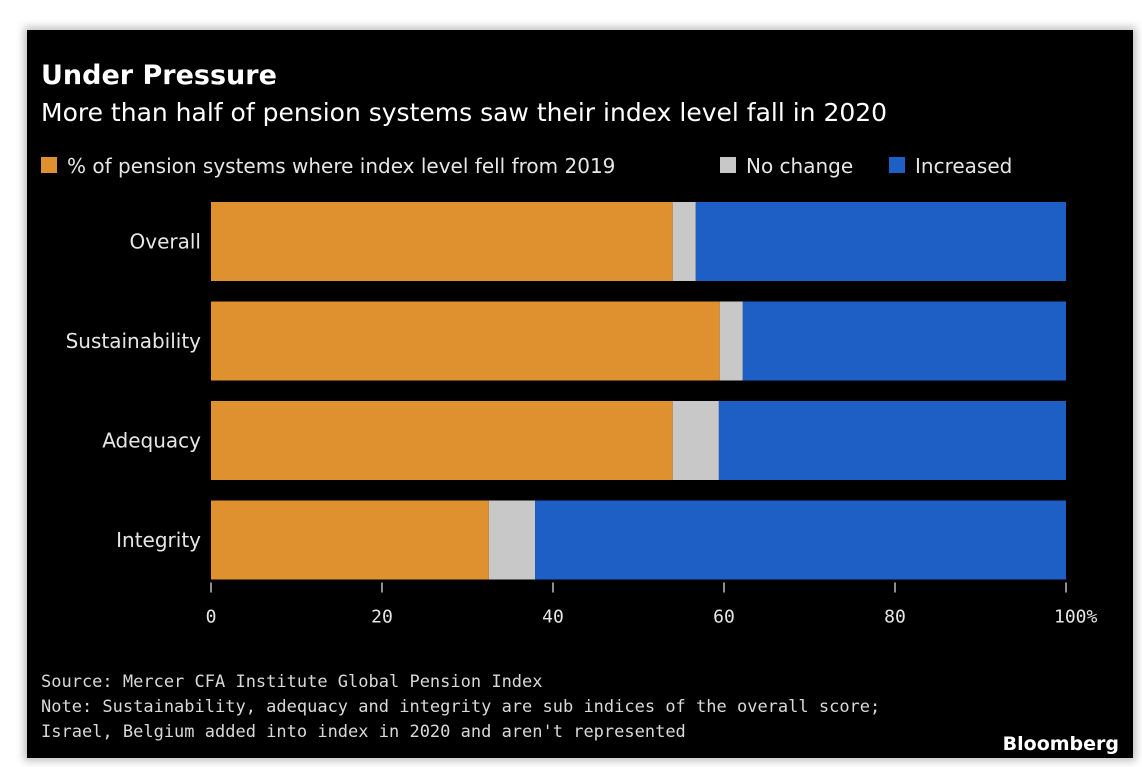 Image resolution: width=1142 pixels, height=767 pixels. What do you see at coordinates (49, 165) in the screenshot?
I see `legend-swatch-fell` at bounding box center [49, 165].